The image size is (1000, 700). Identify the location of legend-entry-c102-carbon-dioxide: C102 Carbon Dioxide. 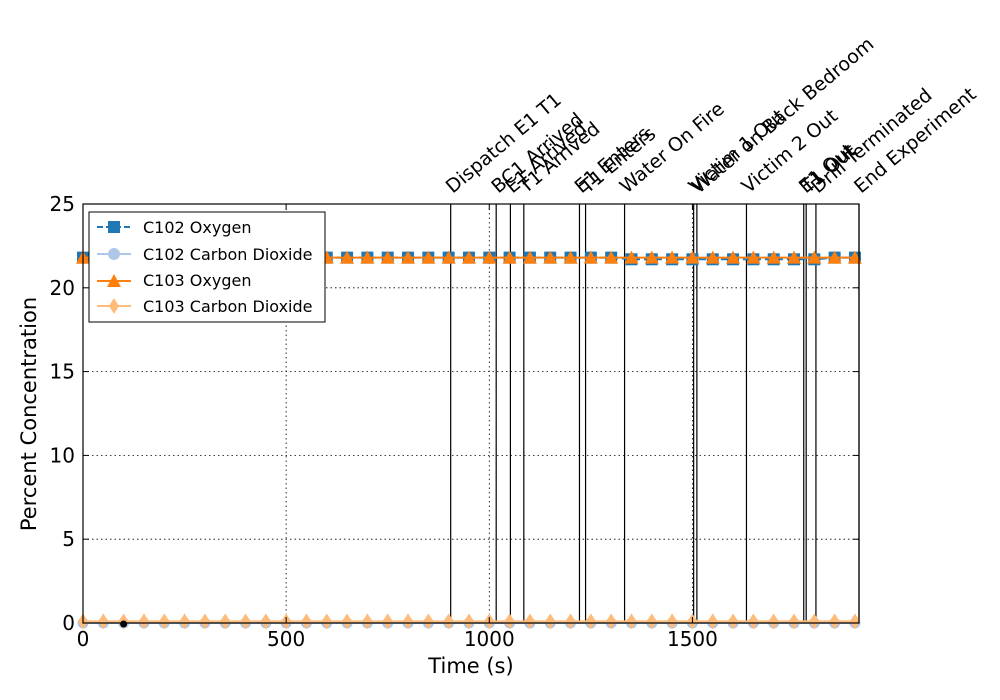
(205, 254).